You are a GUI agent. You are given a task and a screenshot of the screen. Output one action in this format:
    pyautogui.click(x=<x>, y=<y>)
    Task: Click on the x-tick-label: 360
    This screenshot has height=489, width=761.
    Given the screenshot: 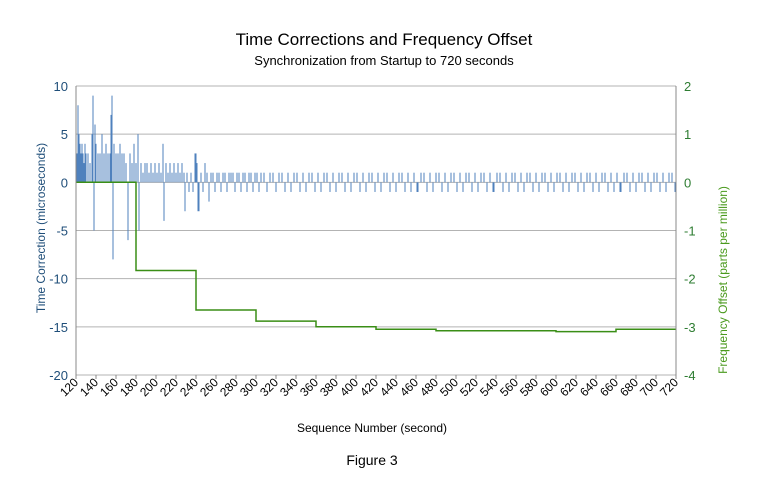 What is the action you would take?
    pyautogui.click(x=309, y=387)
    